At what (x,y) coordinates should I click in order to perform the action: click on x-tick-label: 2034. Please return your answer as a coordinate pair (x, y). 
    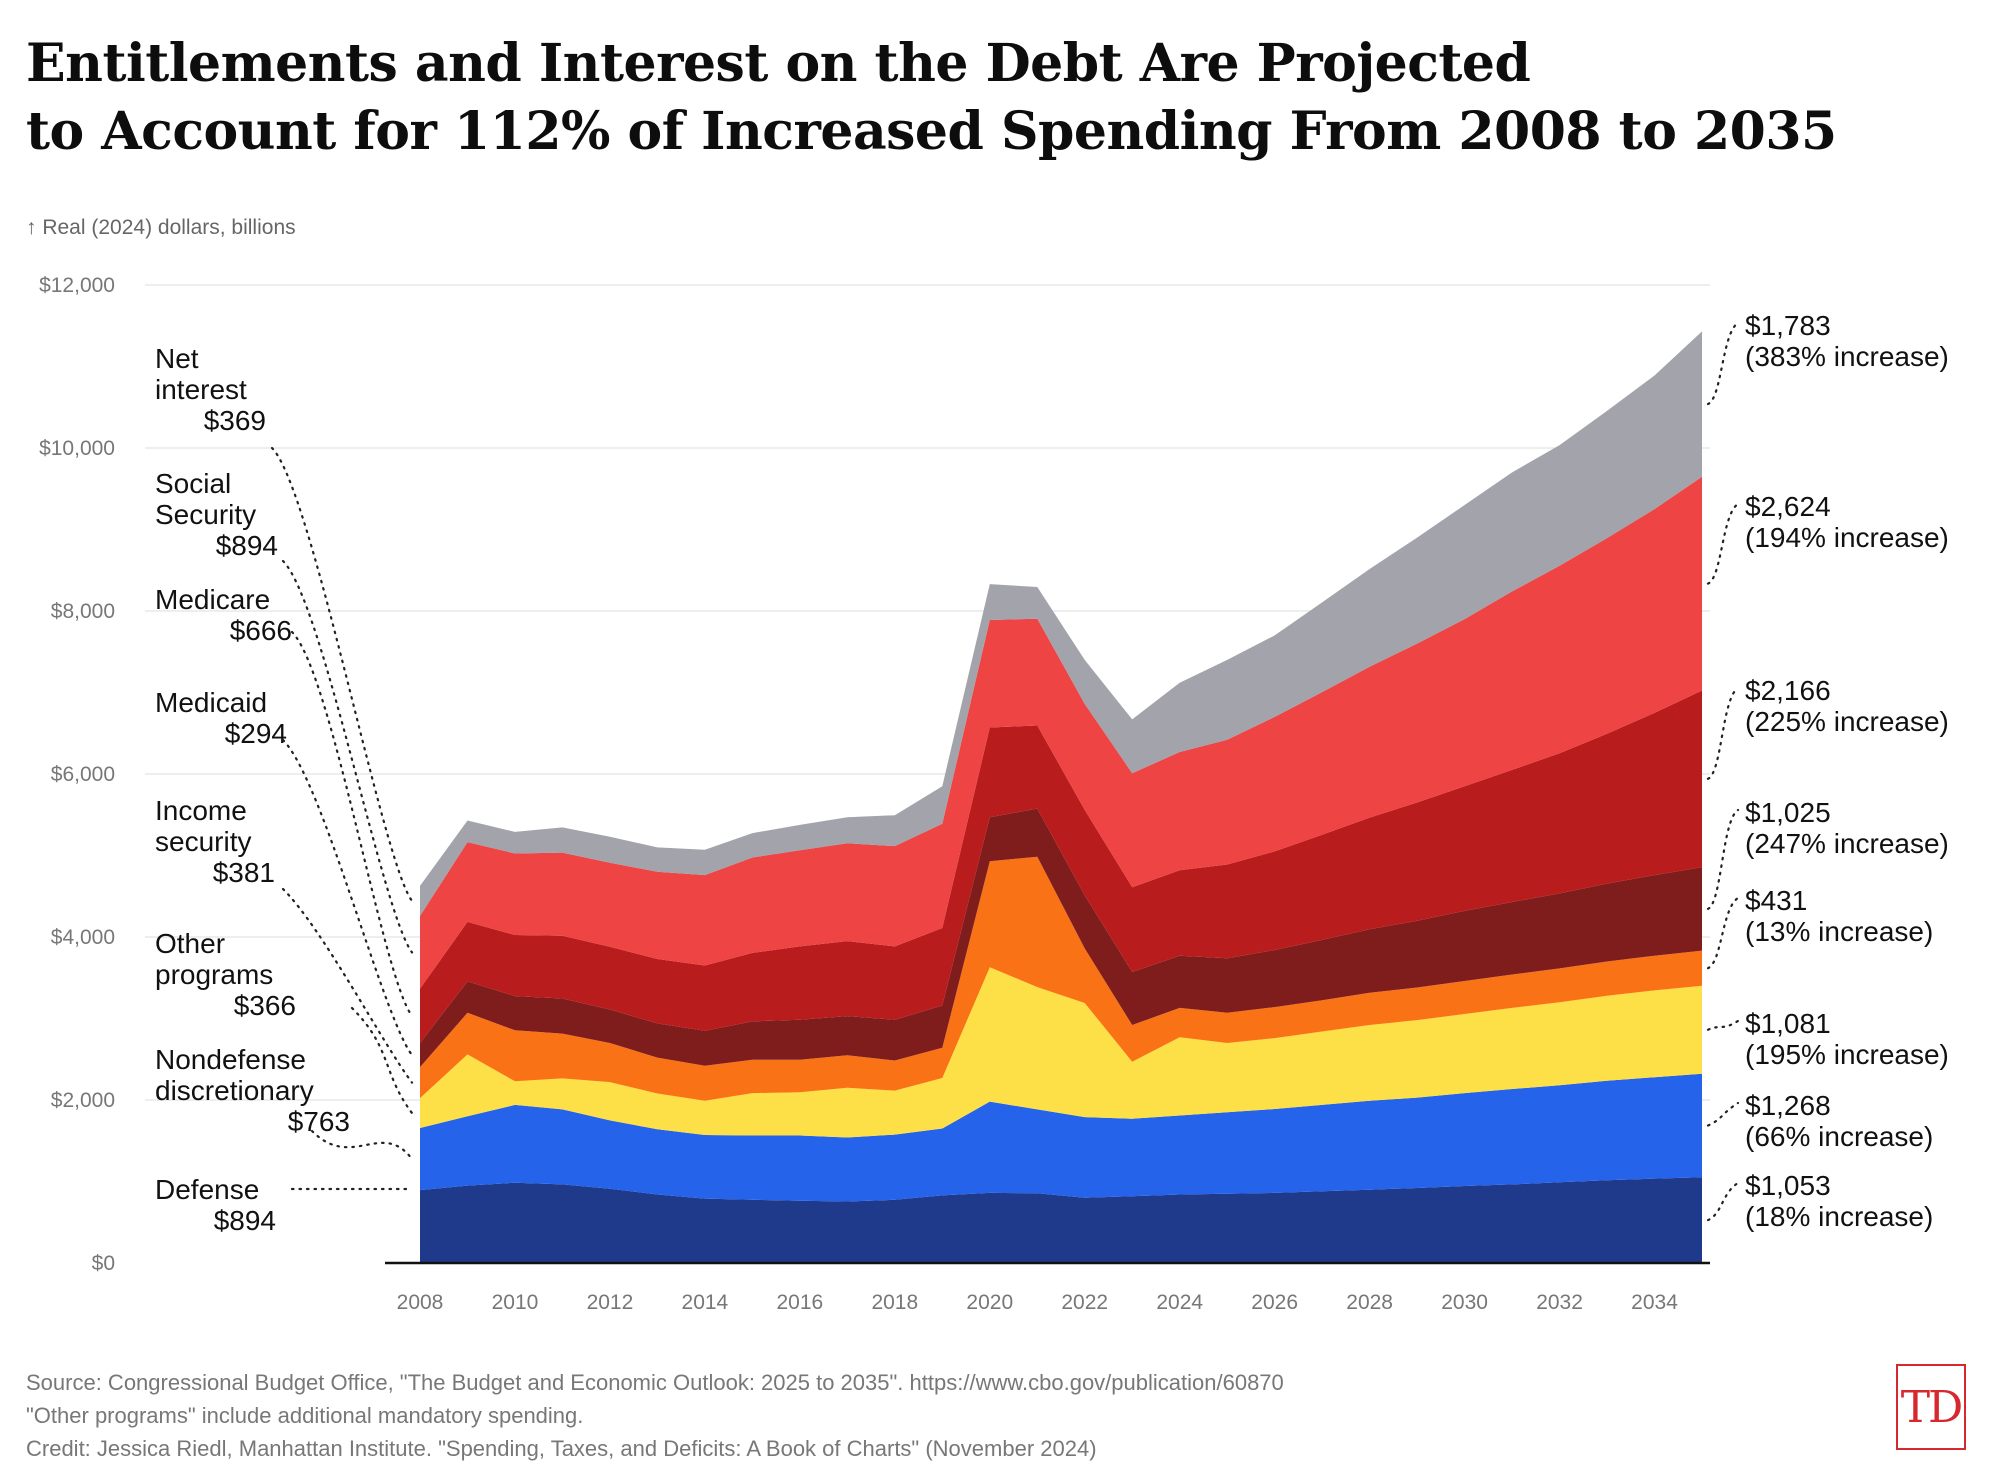
    Looking at the image, I should click on (1654, 1302).